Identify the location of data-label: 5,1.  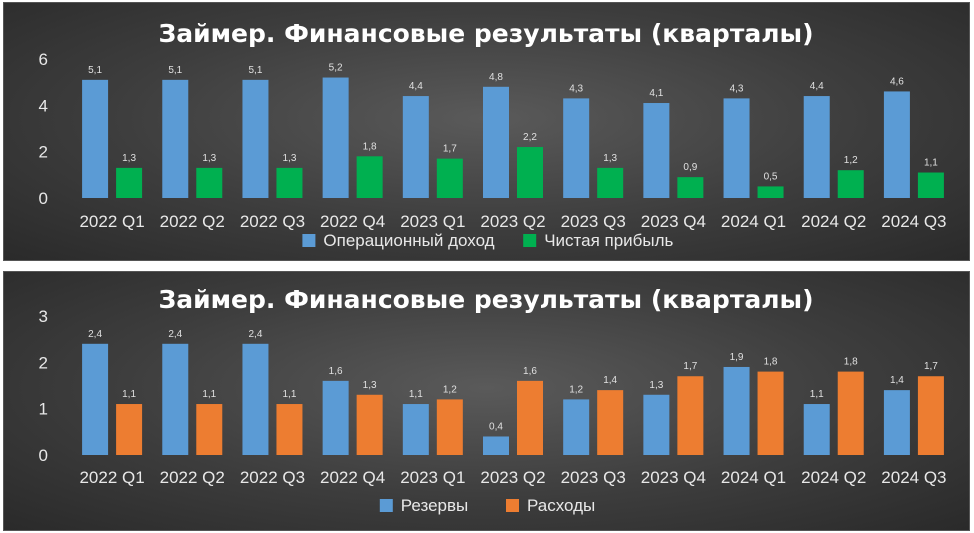
(256, 70).